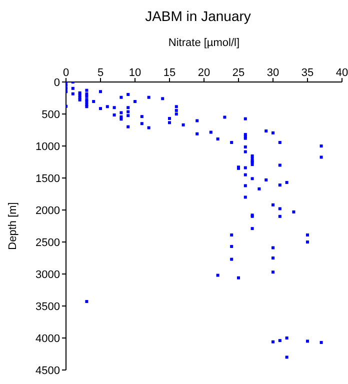 The image size is (348, 384). Describe the element at coordinates (204, 42) in the screenshot. I see `x-axis-title: Nitrate [µmol/l]` at that location.